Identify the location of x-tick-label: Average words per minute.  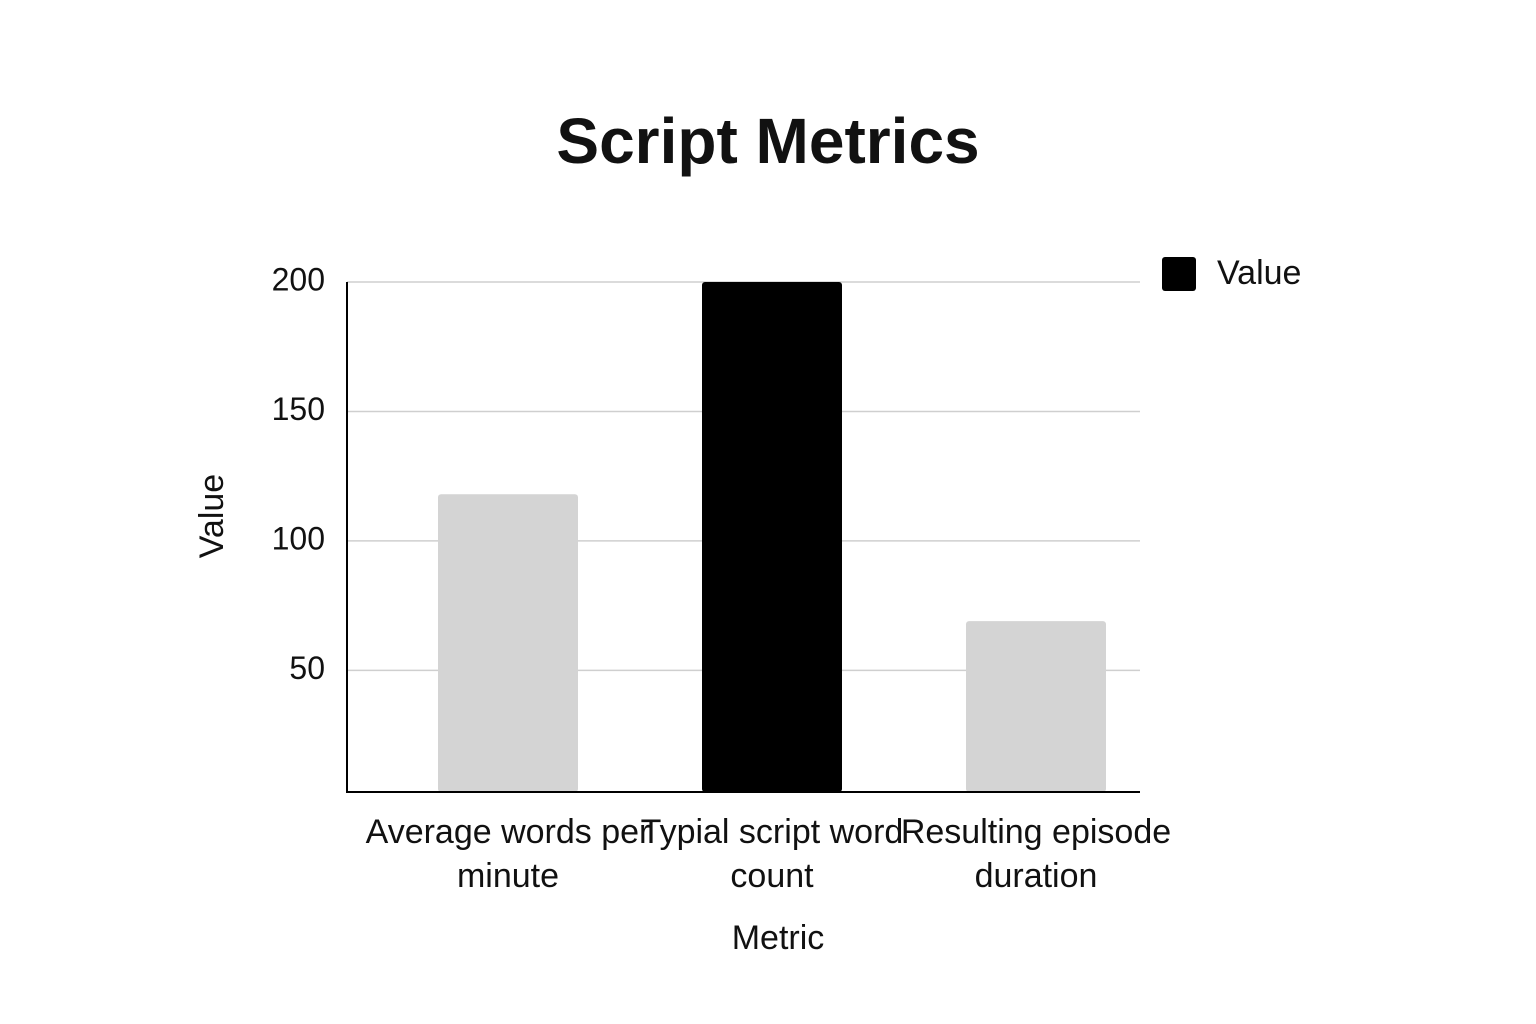
(508, 854).